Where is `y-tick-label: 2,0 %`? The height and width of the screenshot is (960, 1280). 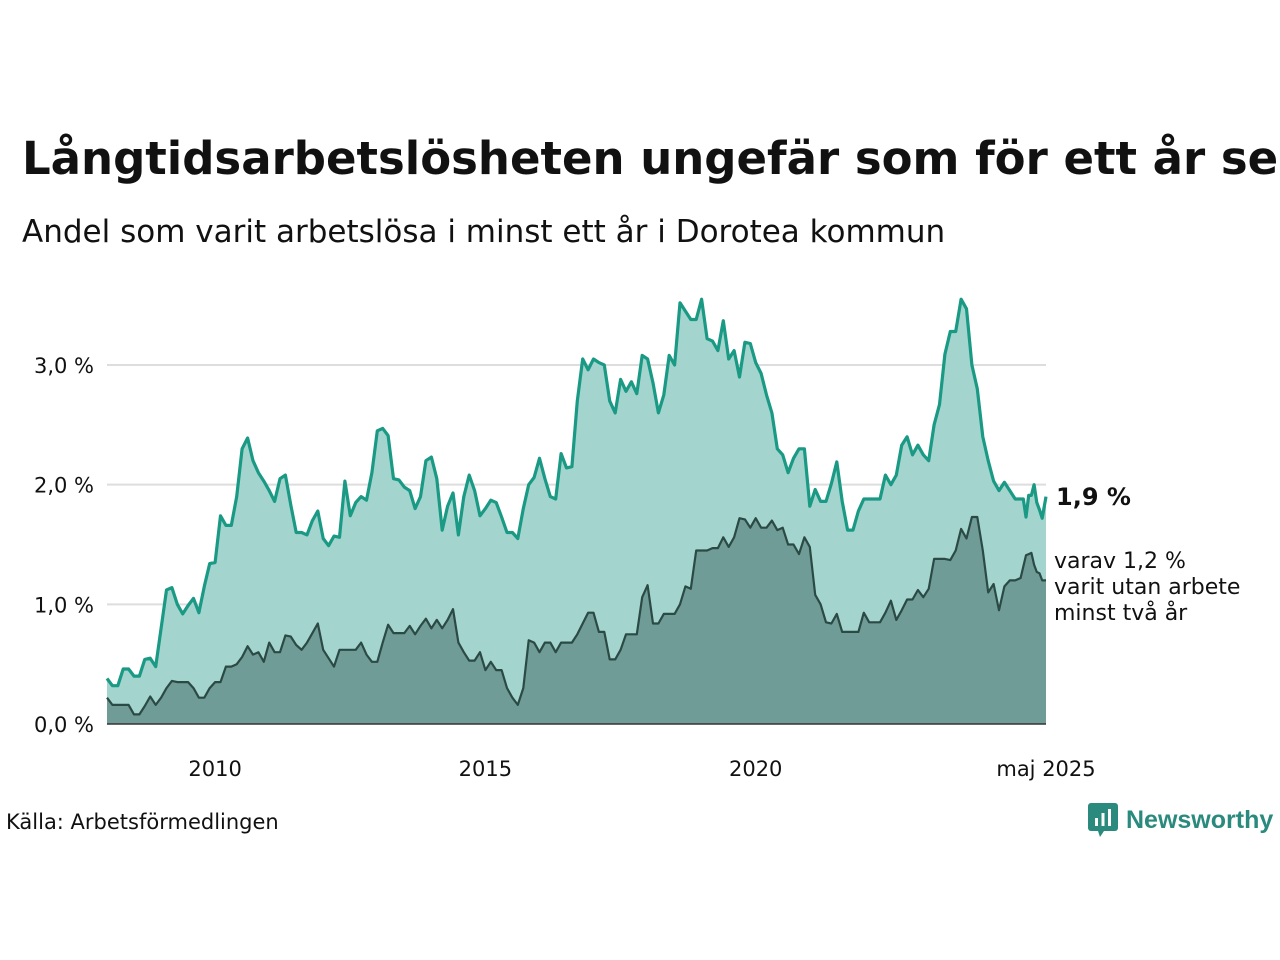 y-tick-label: 2,0 % is located at coordinates (64, 486).